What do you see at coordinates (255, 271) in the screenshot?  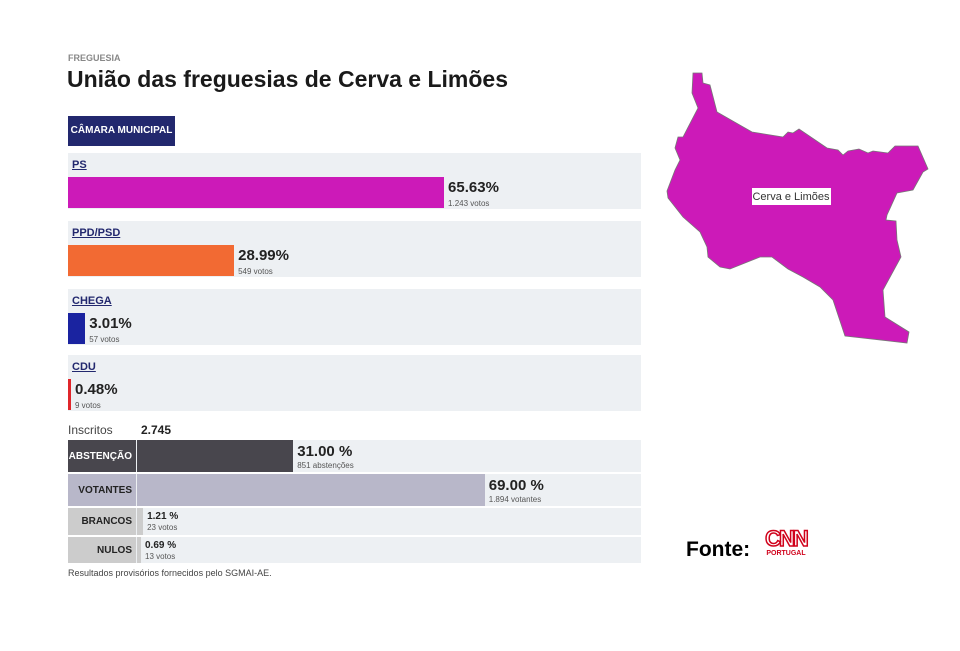 I see `party-votes: 549 votos` at bounding box center [255, 271].